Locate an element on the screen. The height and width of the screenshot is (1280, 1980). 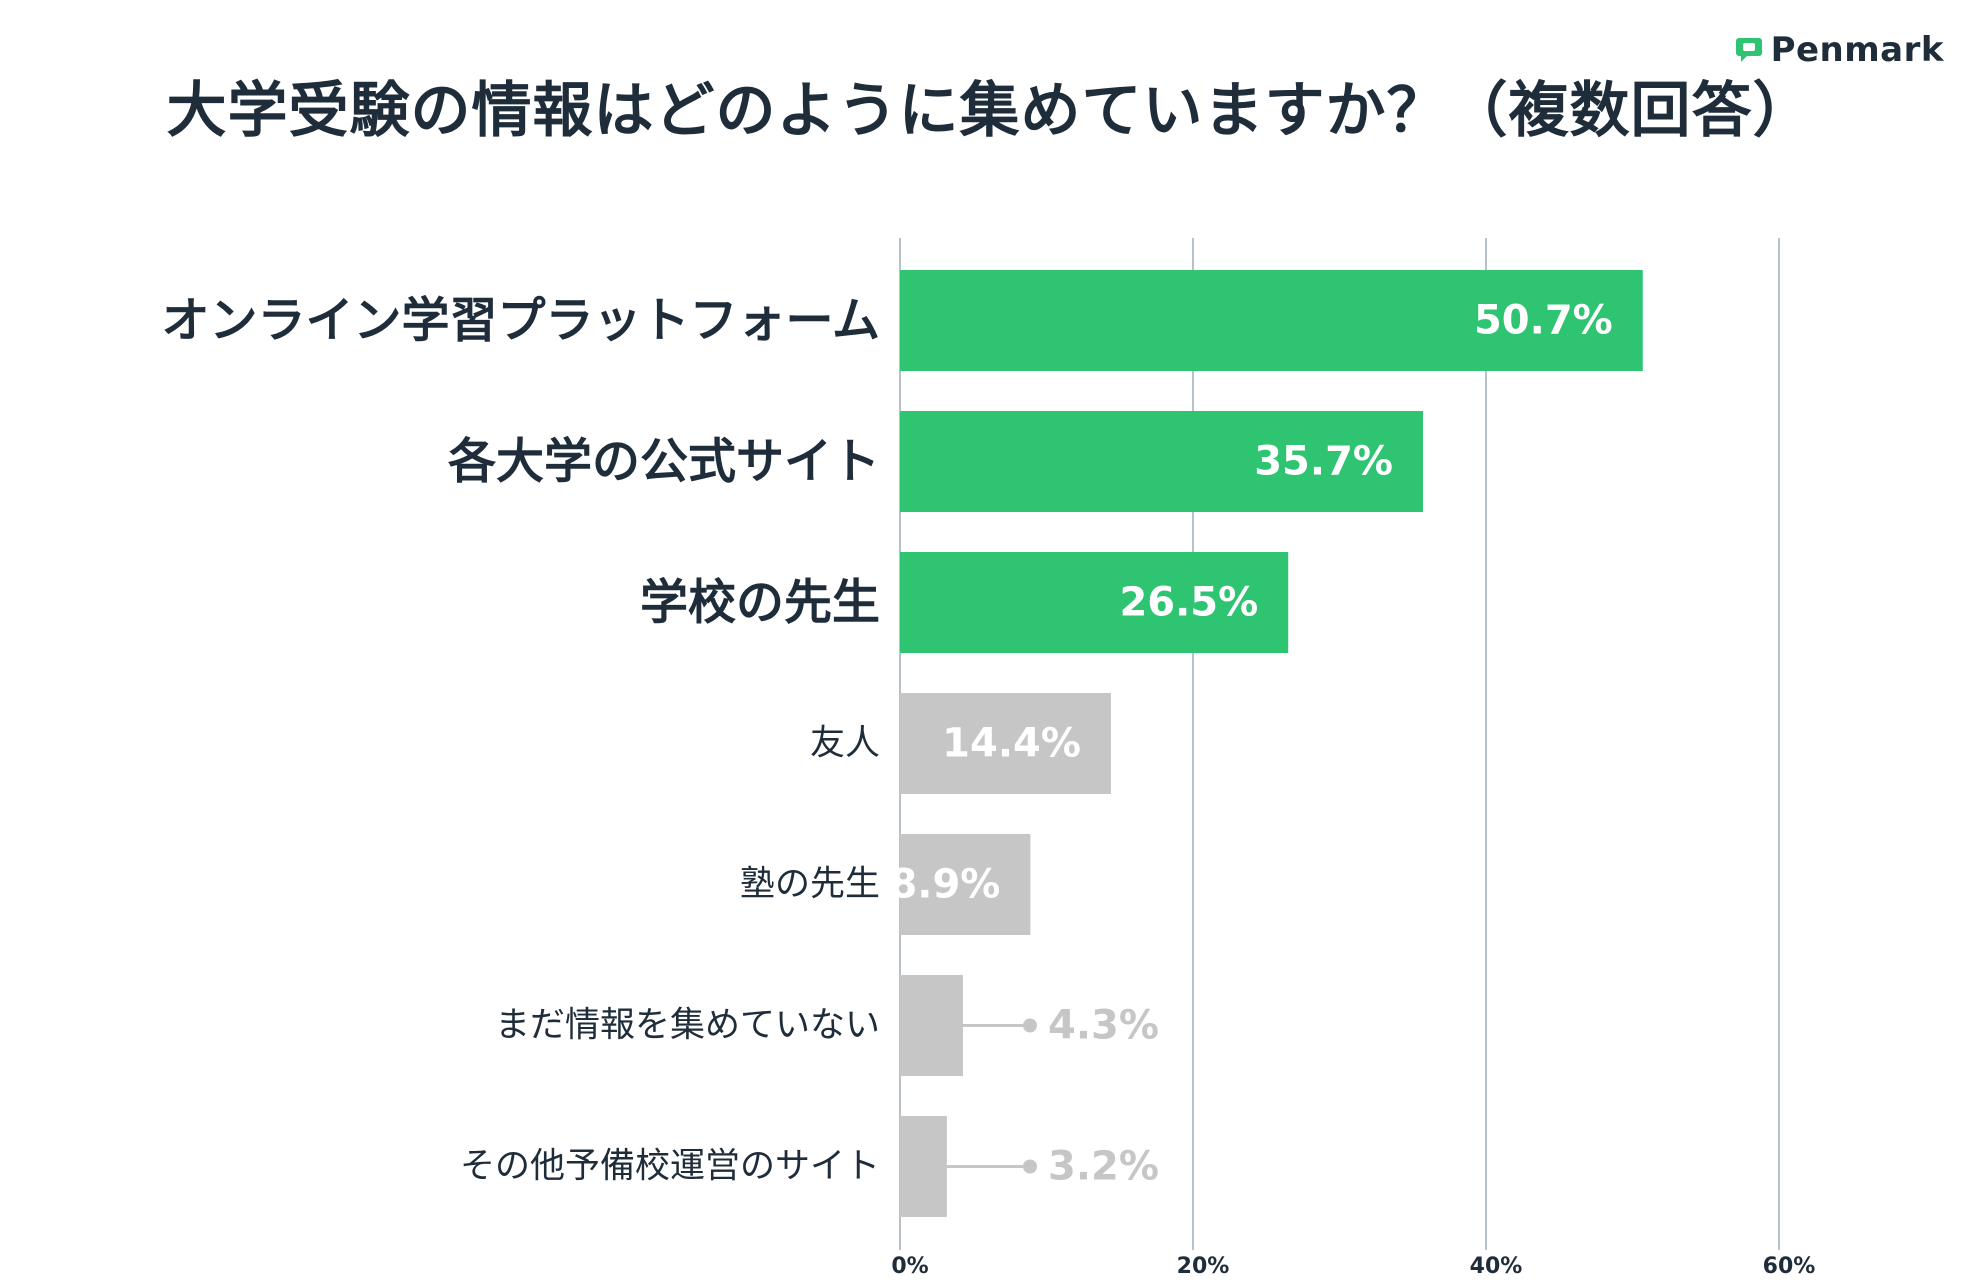
category-label: 友人 is located at coordinates (845, 744).